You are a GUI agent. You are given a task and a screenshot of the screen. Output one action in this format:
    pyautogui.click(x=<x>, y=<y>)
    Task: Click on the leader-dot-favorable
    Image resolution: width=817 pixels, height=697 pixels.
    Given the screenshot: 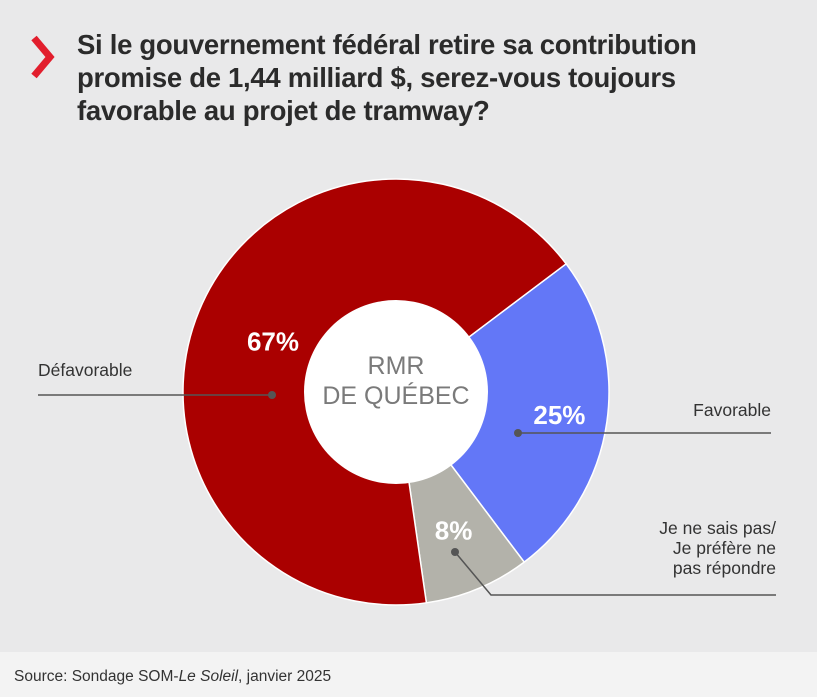 What is the action you would take?
    pyautogui.click(x=518, y=433)
    